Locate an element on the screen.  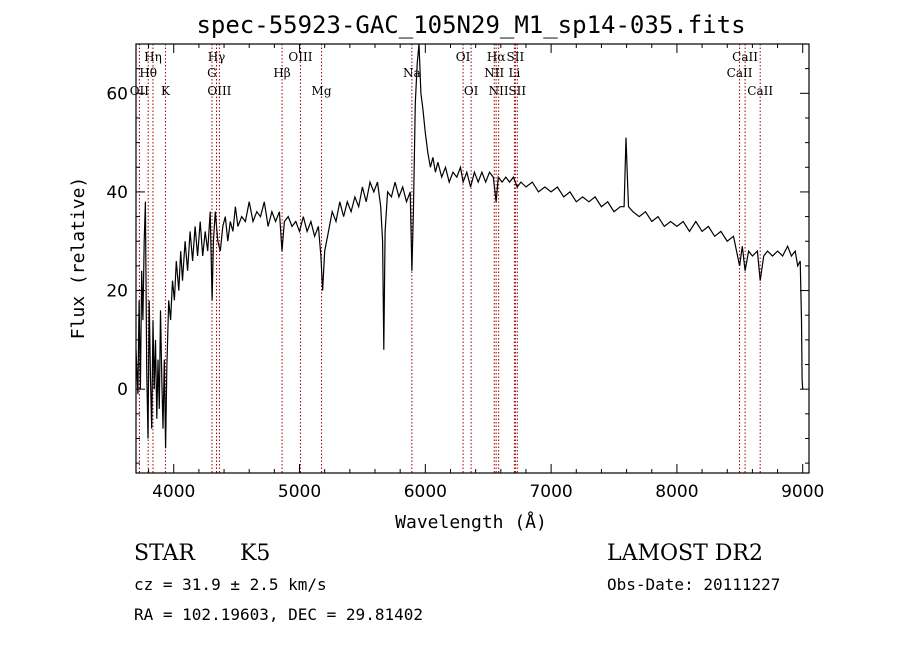
y-axis-tick-labels: 0 20 40 60 is located at coordinates (117, 242).